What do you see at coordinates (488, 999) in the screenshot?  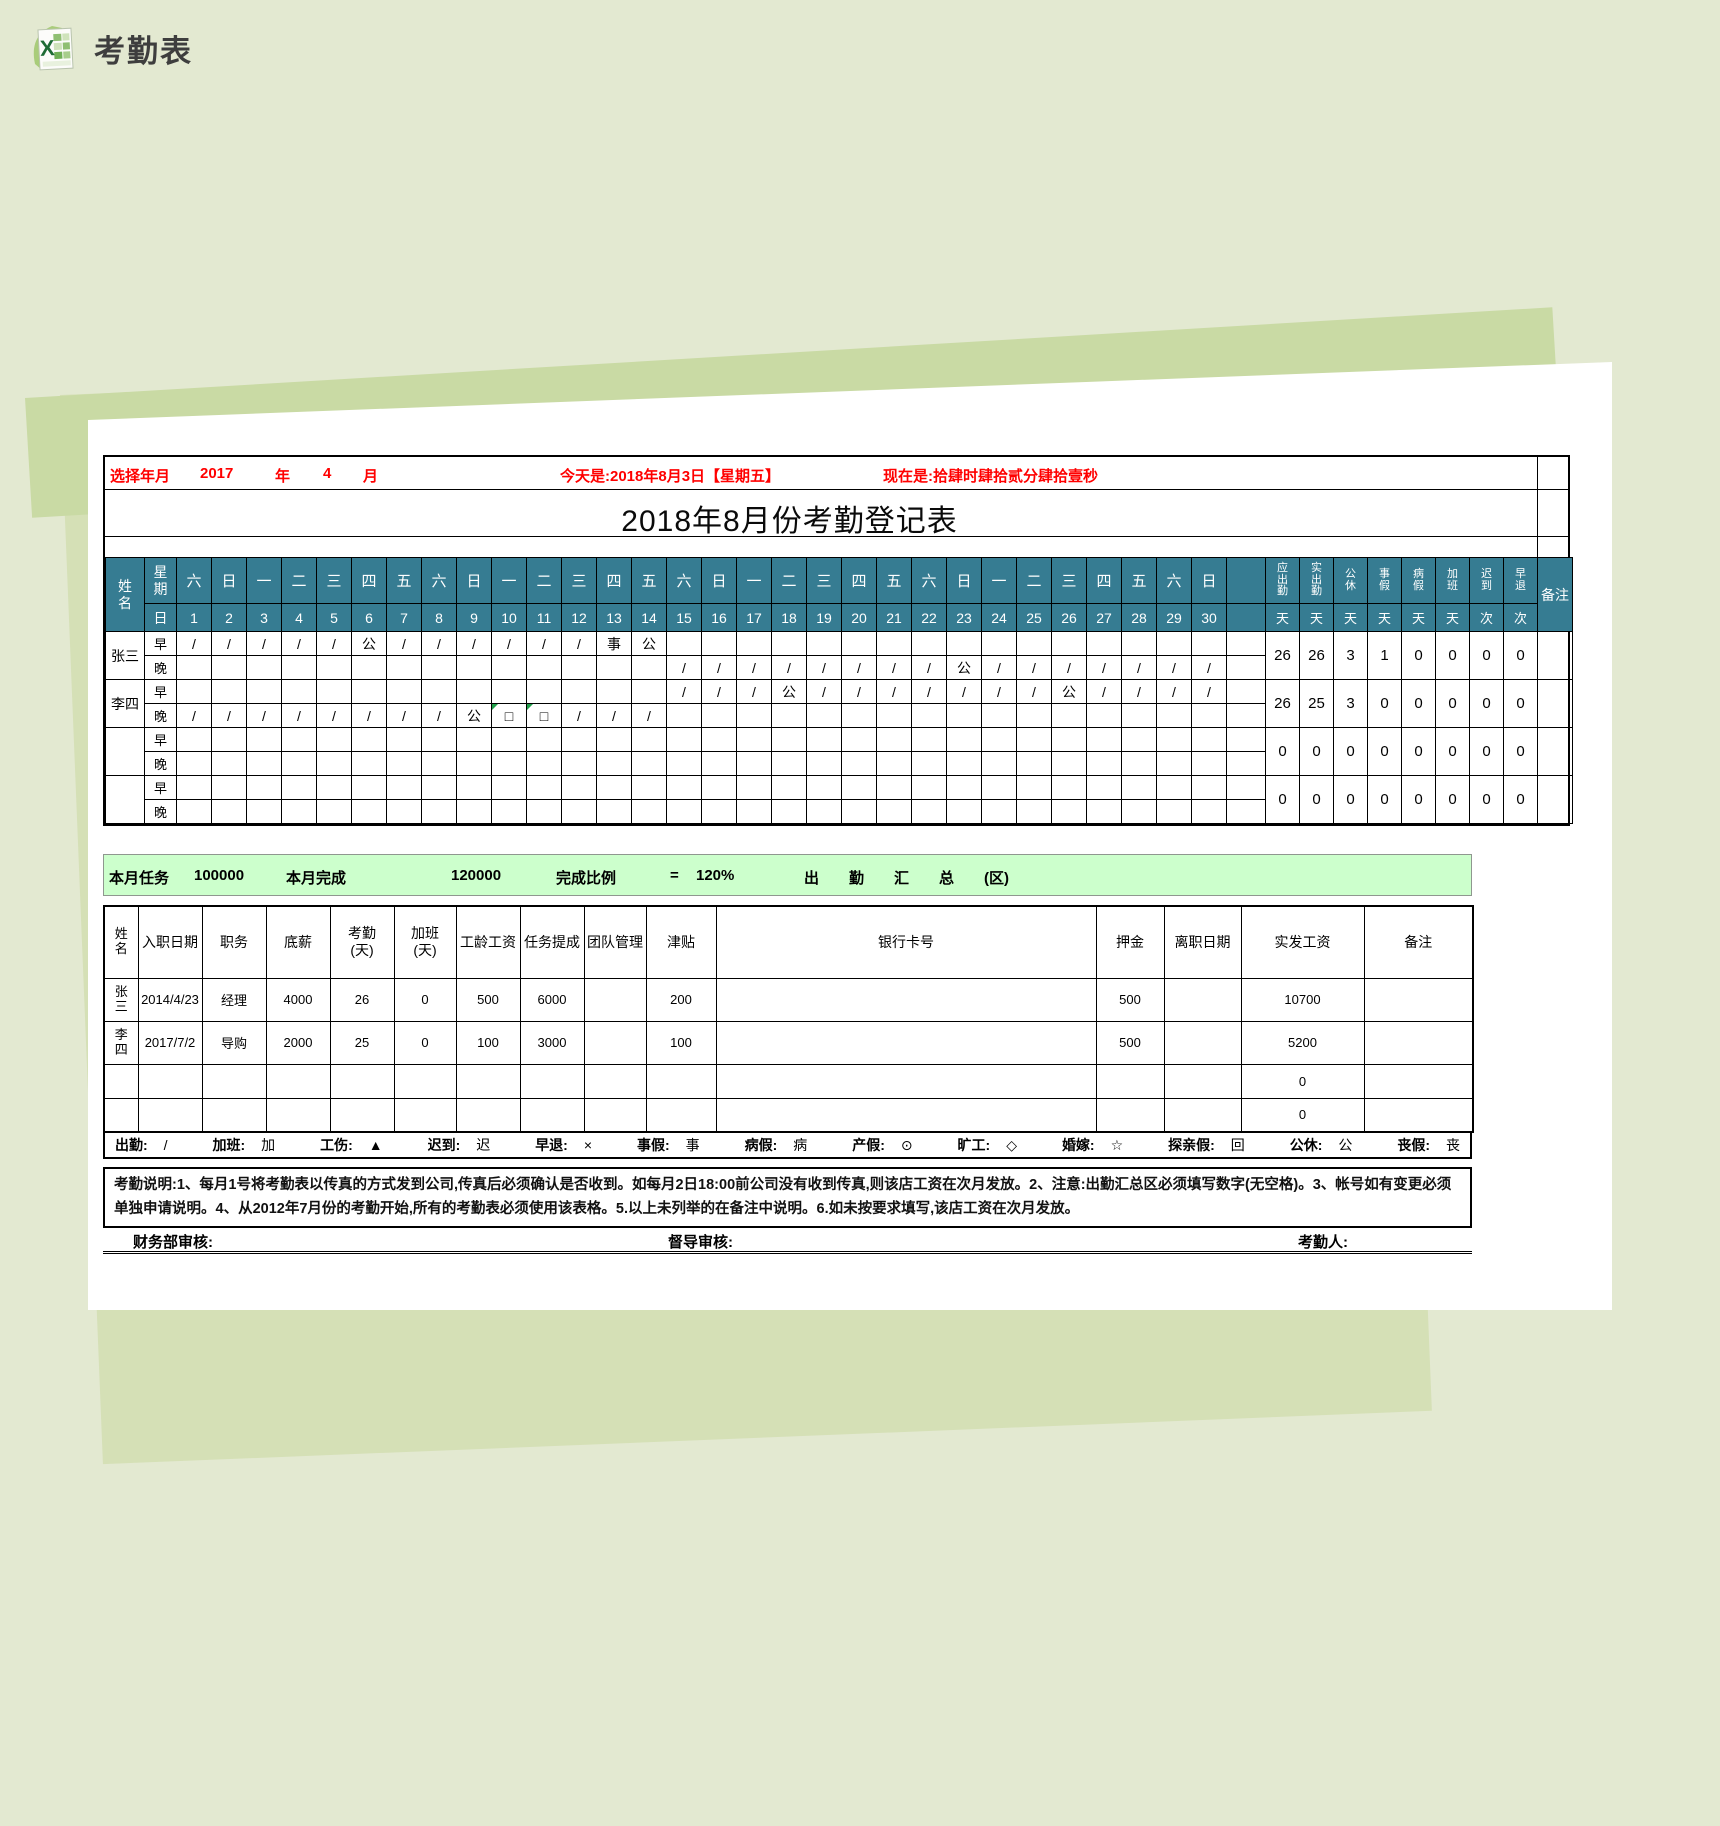 I see `payroll-cell: 500` at bounding box center [488, 999].